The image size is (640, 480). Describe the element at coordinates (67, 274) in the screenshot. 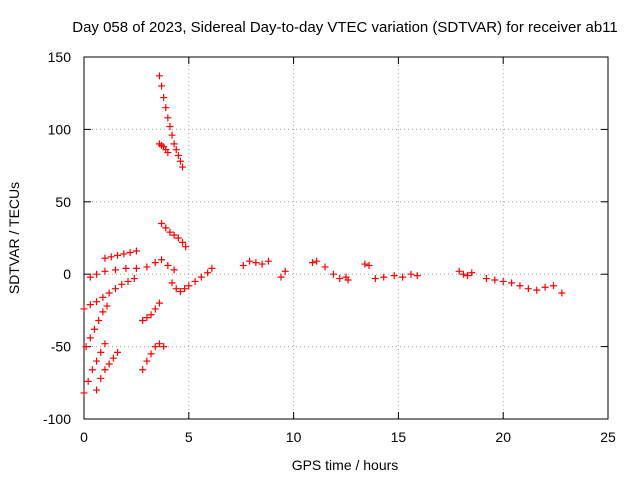

I see `y-tick-label: 0` at that location.